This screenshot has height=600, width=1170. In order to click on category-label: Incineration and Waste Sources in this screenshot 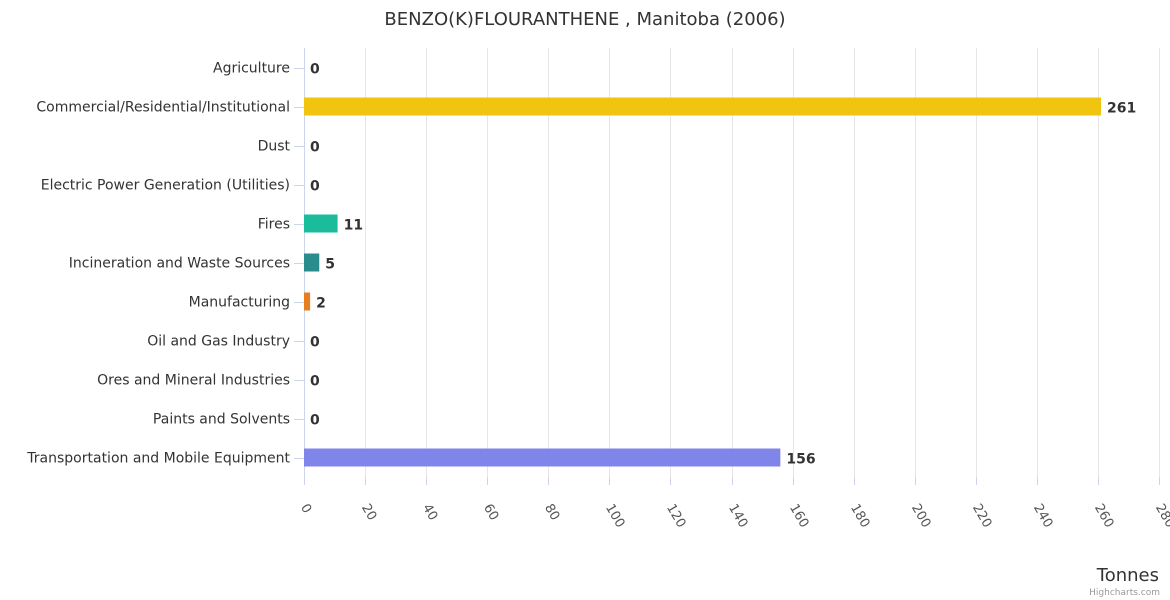, I will do `click(179, 264)`.